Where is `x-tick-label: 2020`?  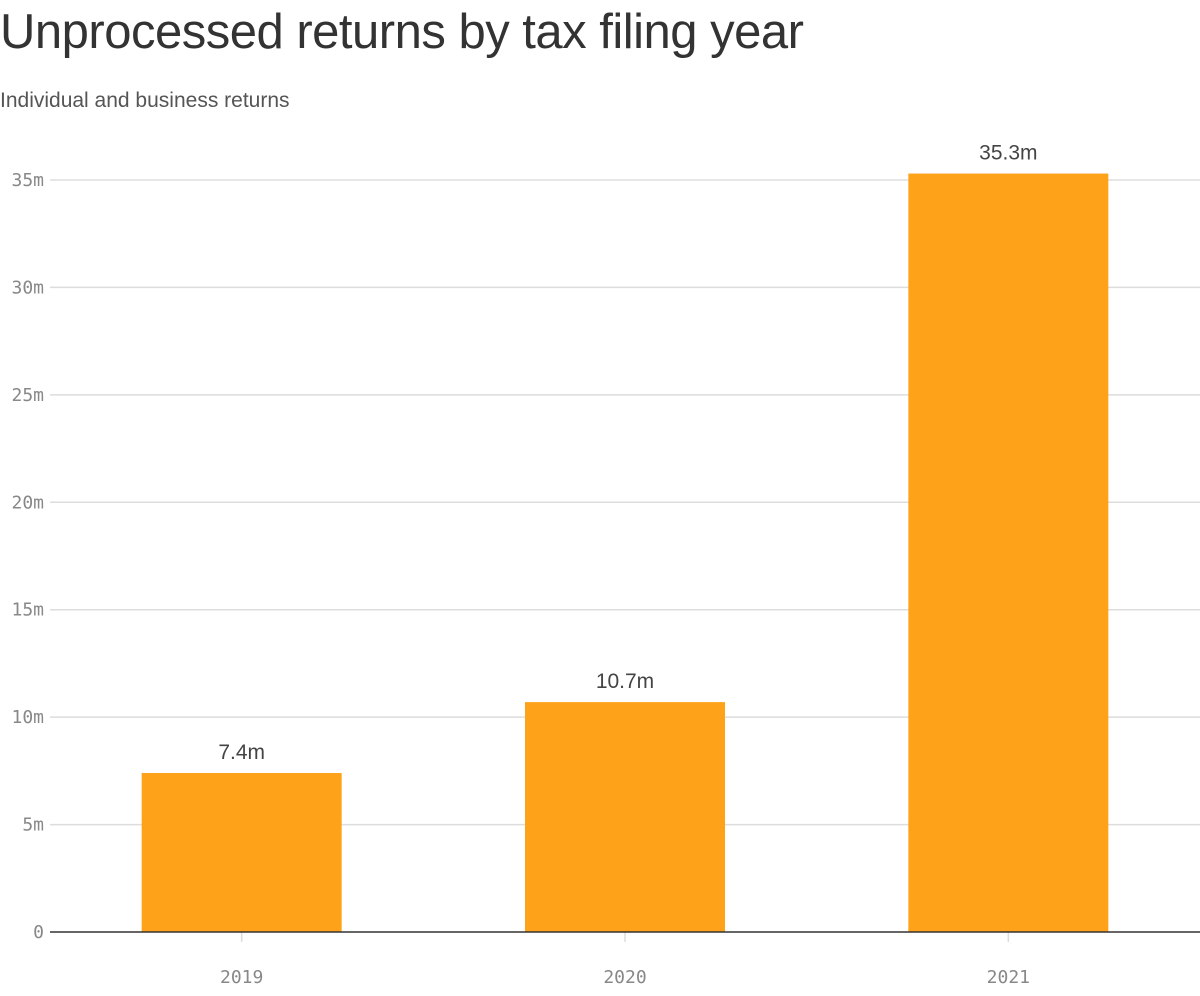
x-tick-label: 2020 is located at coordinates (624, 977).